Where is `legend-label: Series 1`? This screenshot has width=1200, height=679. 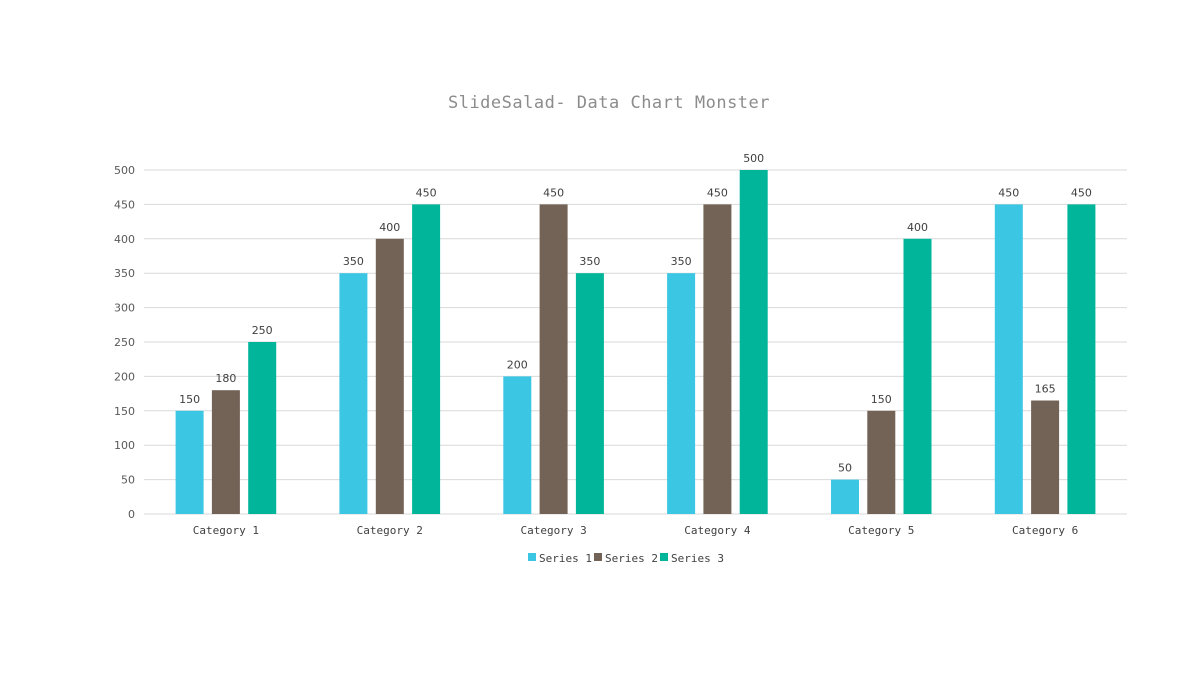 legend-label: Series 1 is located at coordinates (565, 558).